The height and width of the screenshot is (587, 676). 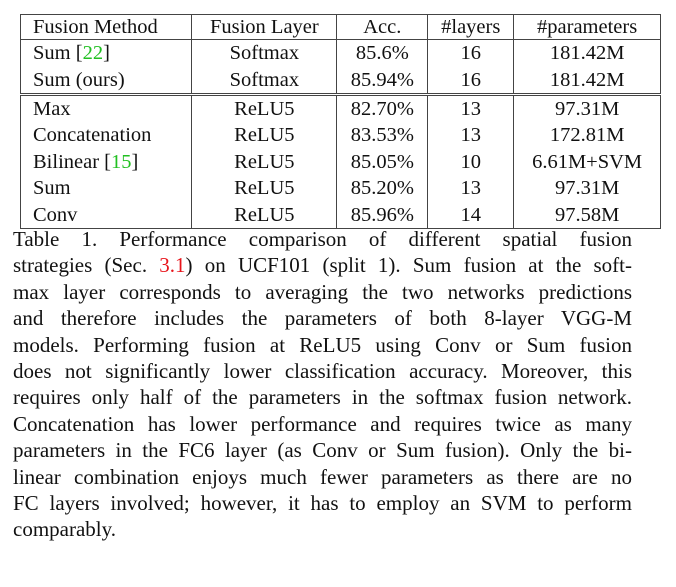 I want to click on method-cell: Sum (ours), so click(x=106, y=80).